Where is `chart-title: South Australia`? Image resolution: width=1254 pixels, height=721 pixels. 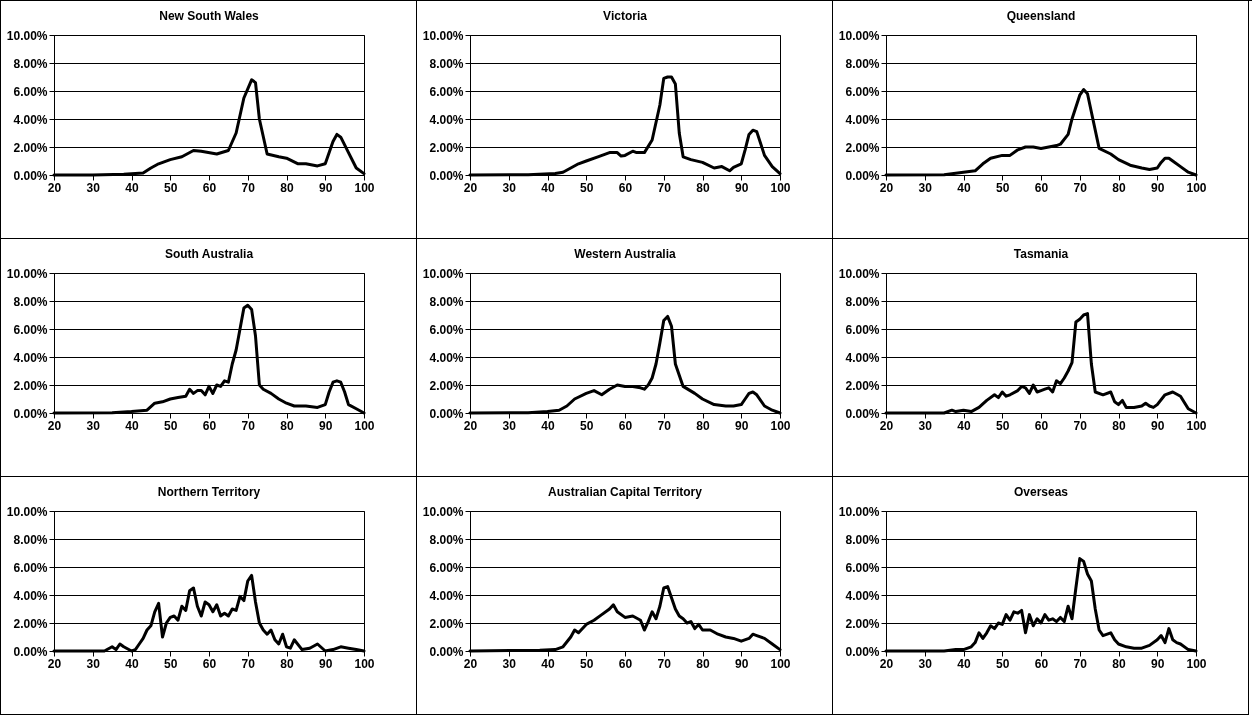 chart-title: South Australia is located at coordinates (209, 254).